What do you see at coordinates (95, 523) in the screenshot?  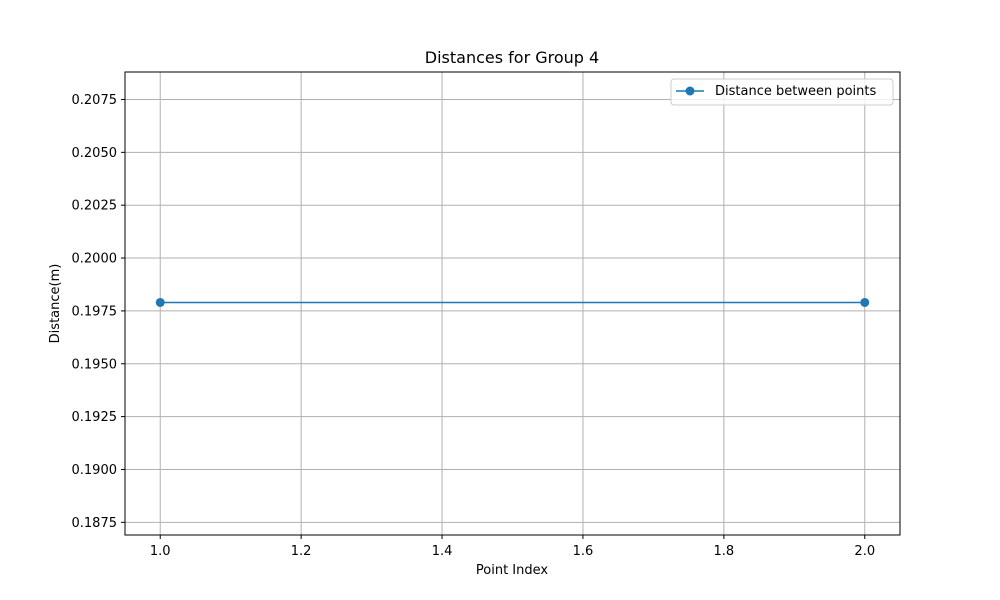 I see `y-tick-label: 0.1875` at bounding box center [95, 523].